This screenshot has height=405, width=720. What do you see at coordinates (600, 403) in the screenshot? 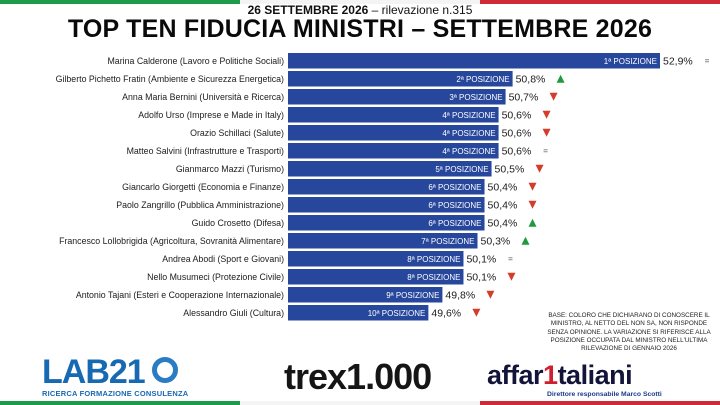
I see `bottom-flag-stripe-red` at bounding box center [600, 403].